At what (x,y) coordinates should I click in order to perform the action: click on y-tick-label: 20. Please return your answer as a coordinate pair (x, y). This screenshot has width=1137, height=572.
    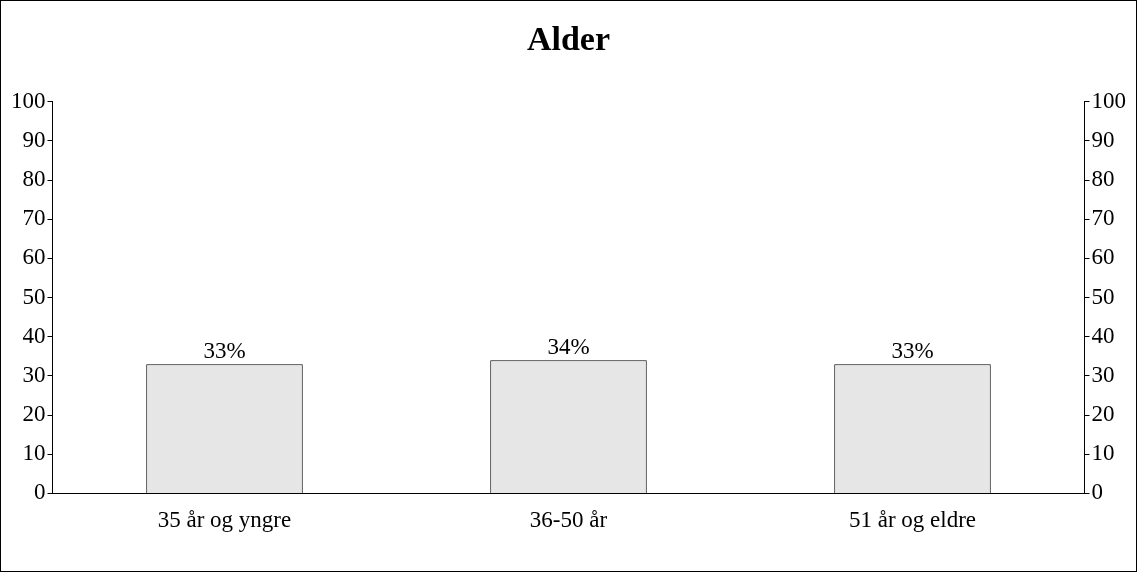
    Looking at the image, I should click on (34, 414).